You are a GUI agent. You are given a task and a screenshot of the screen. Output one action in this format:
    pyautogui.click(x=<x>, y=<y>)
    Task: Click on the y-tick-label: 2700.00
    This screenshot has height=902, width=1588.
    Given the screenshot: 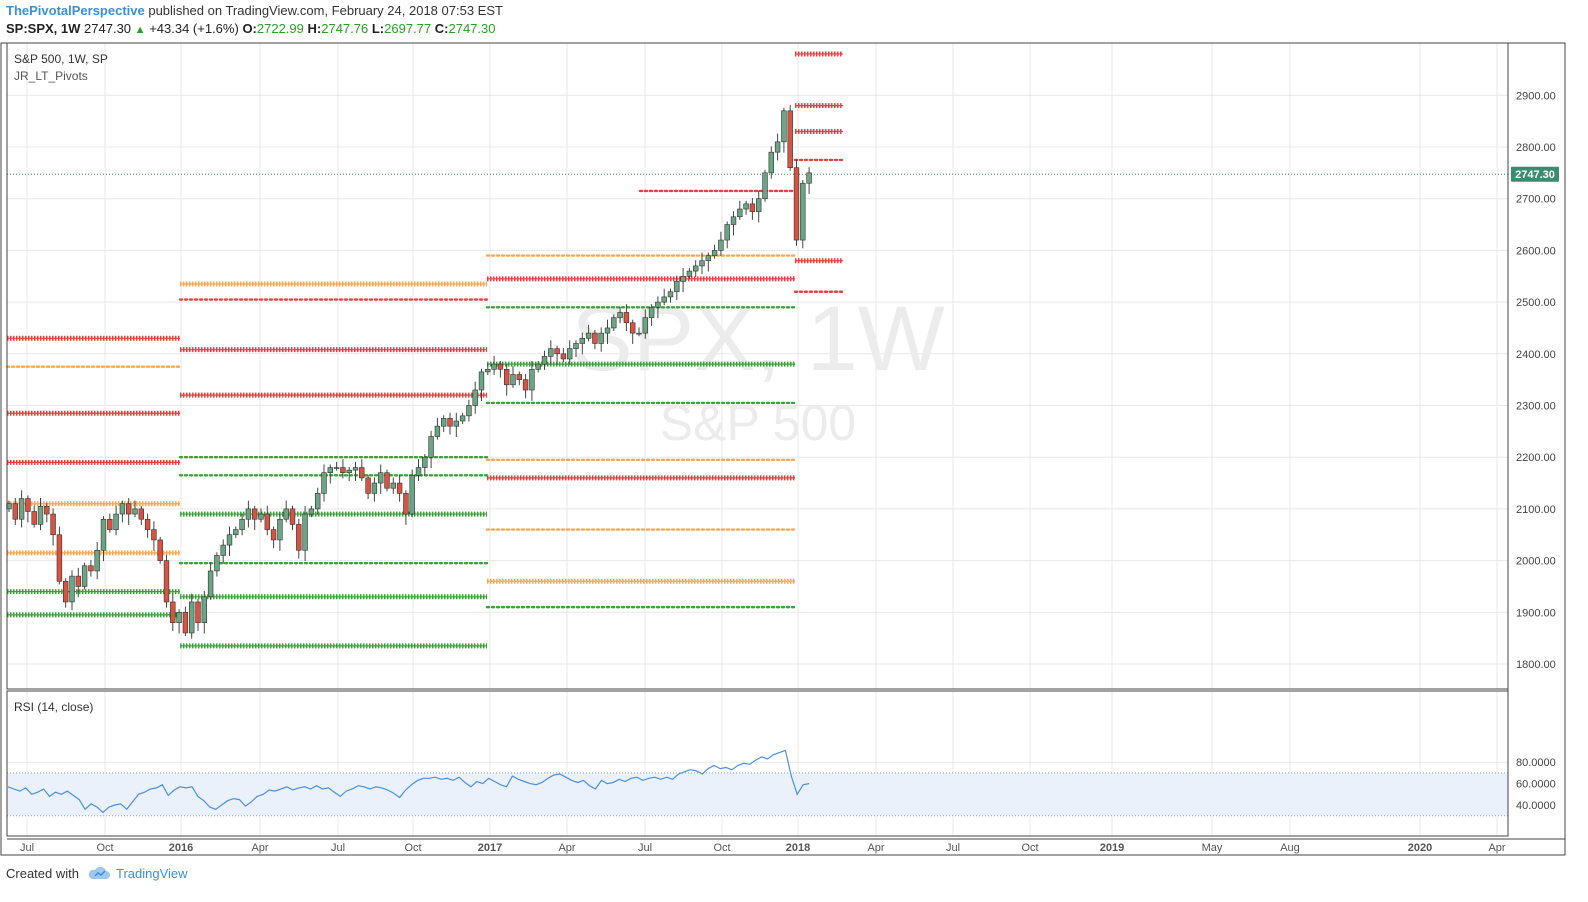 What is the action you would take?
    pyautogui.click(x=1536, y=200)
    